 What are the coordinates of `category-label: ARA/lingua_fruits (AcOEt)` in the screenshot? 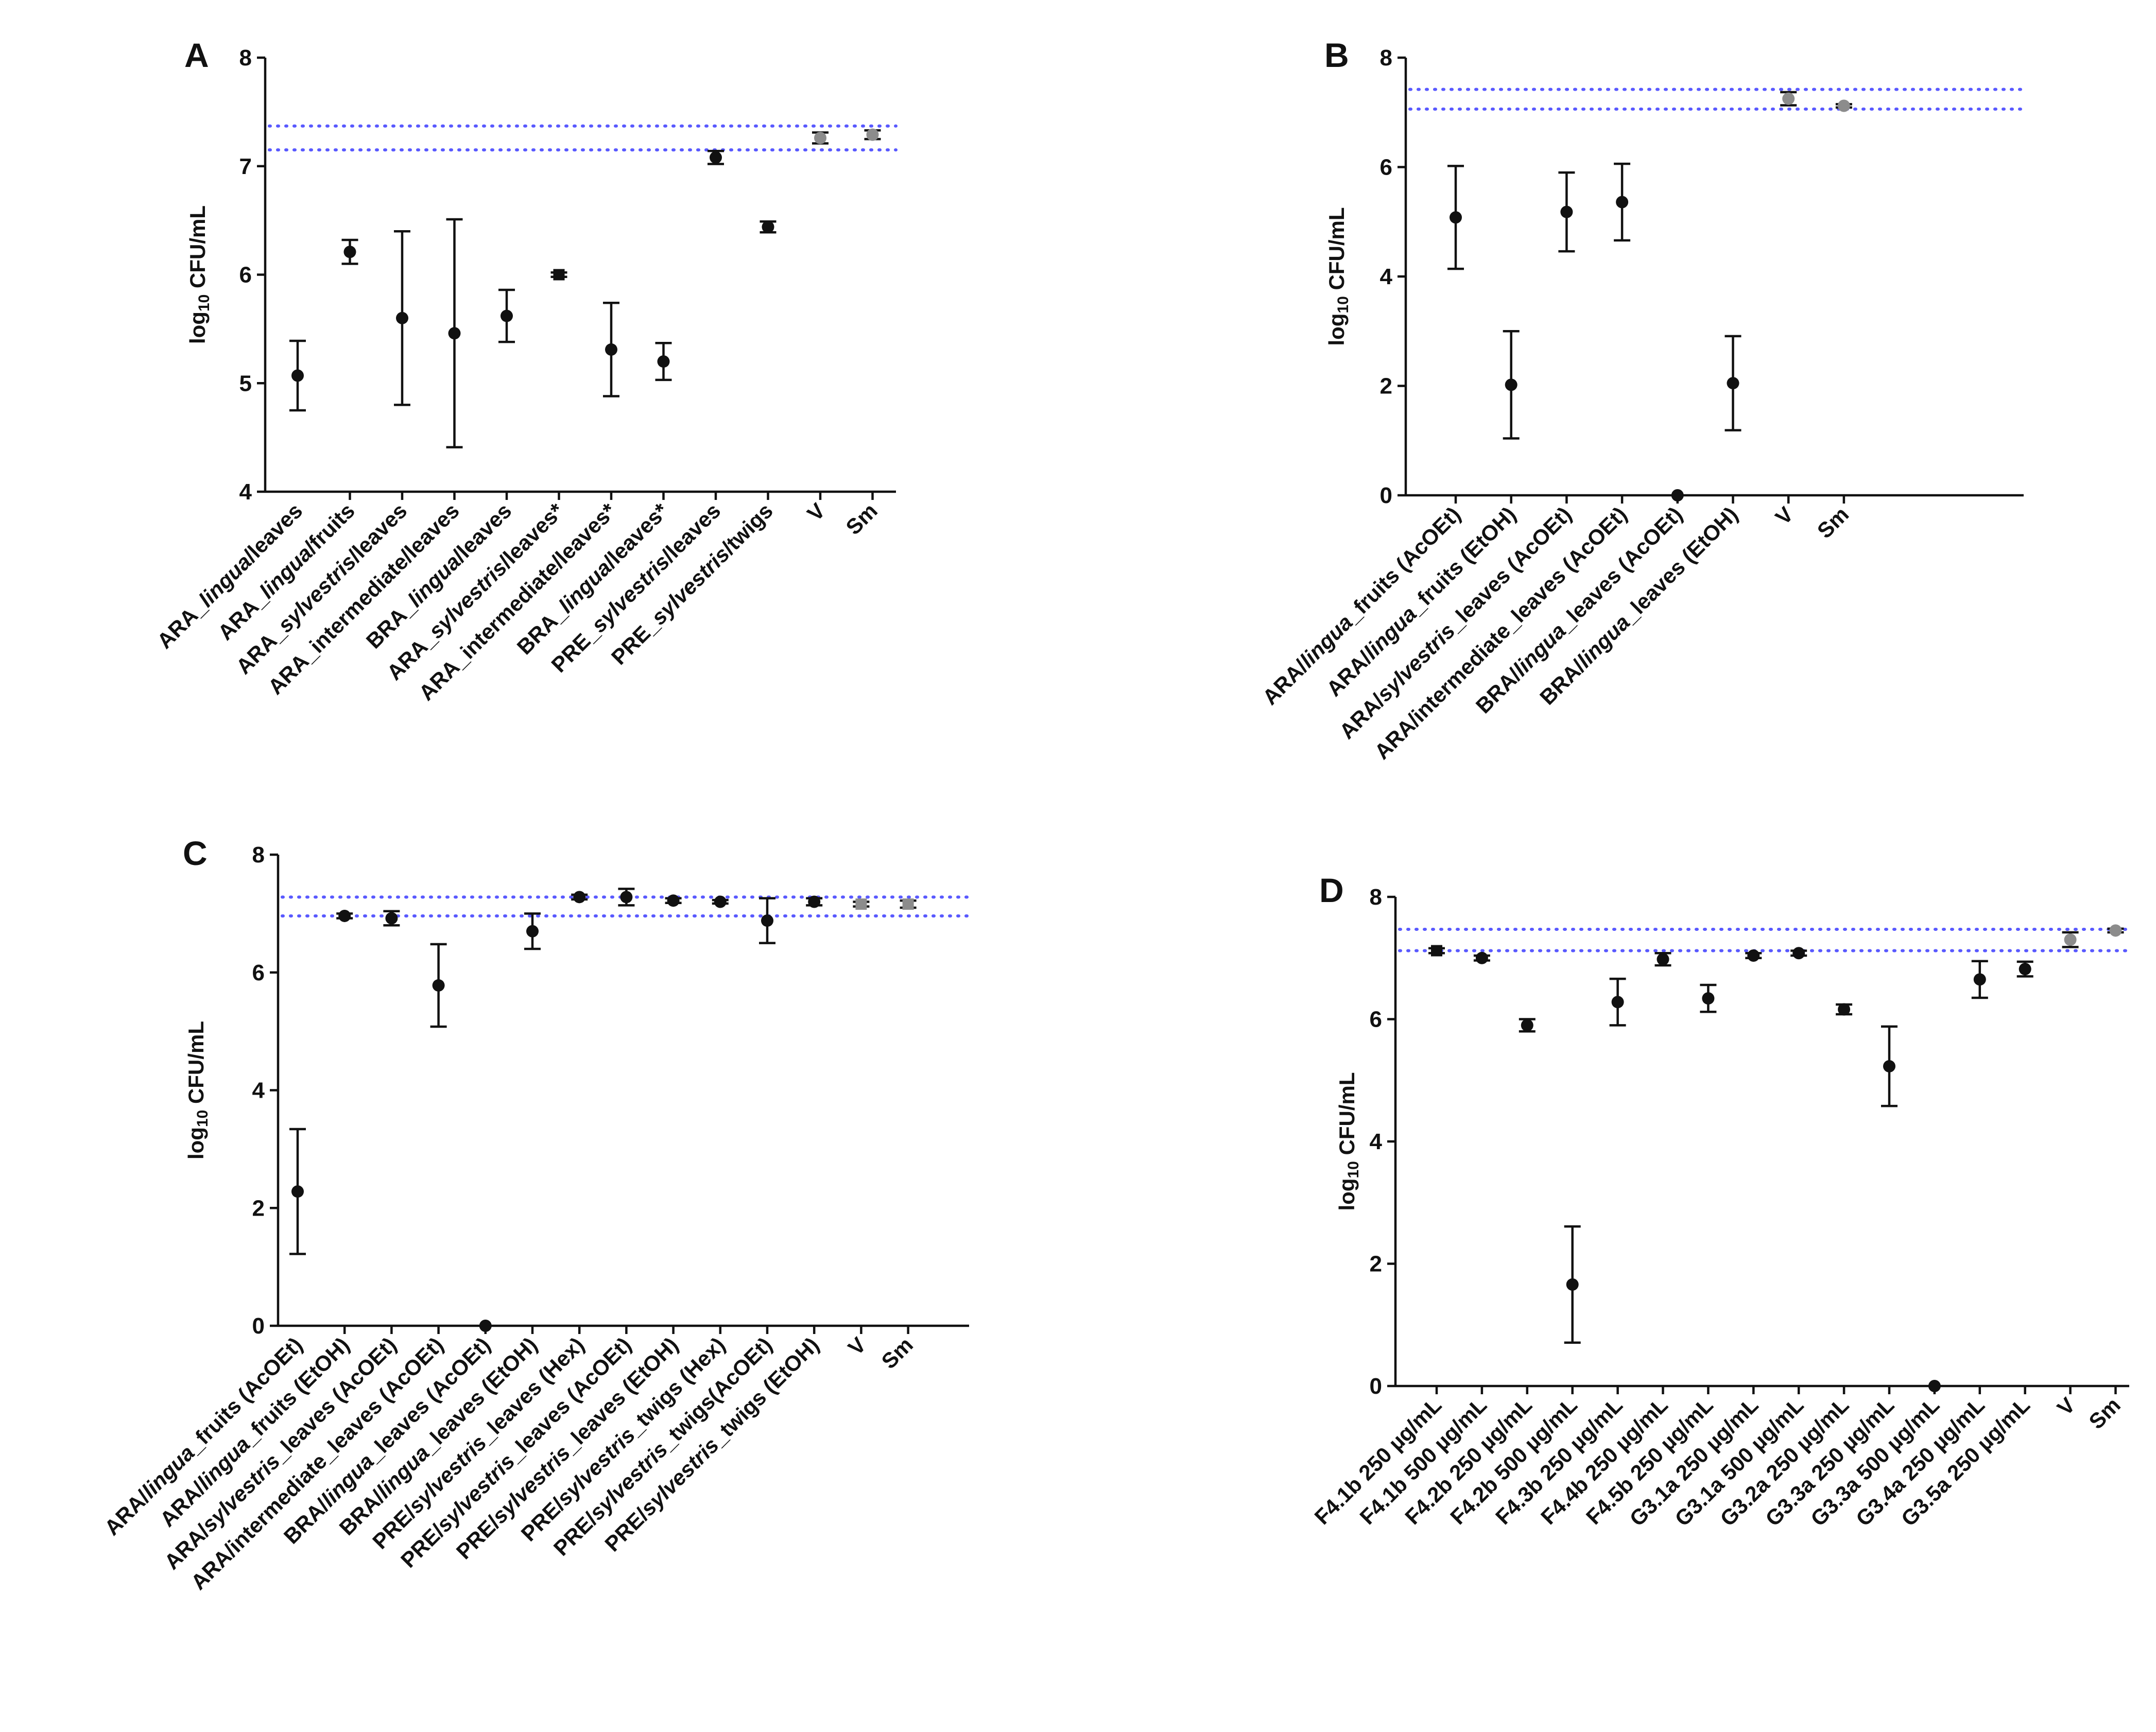 It's located at (1361, 605).